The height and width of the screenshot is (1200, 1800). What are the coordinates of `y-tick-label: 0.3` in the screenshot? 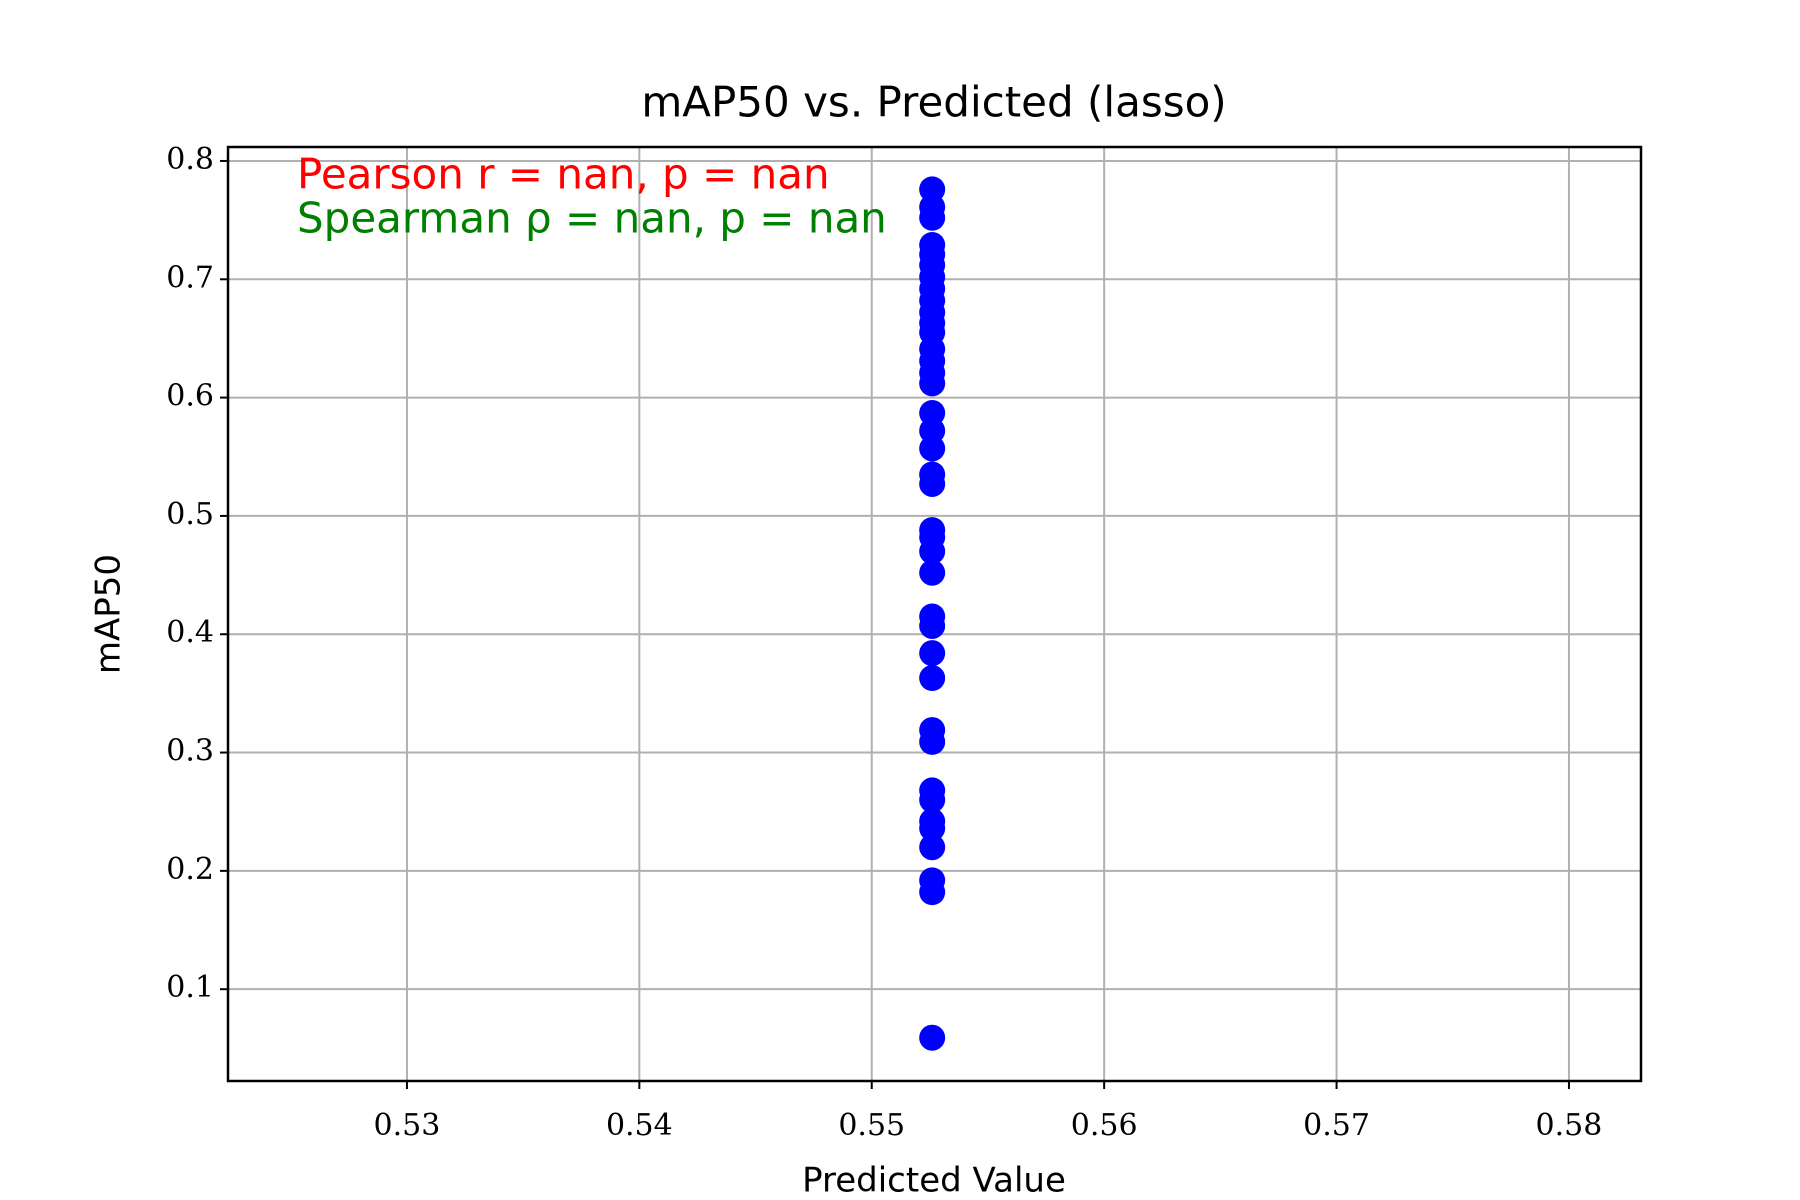 It's located at (190, 751).